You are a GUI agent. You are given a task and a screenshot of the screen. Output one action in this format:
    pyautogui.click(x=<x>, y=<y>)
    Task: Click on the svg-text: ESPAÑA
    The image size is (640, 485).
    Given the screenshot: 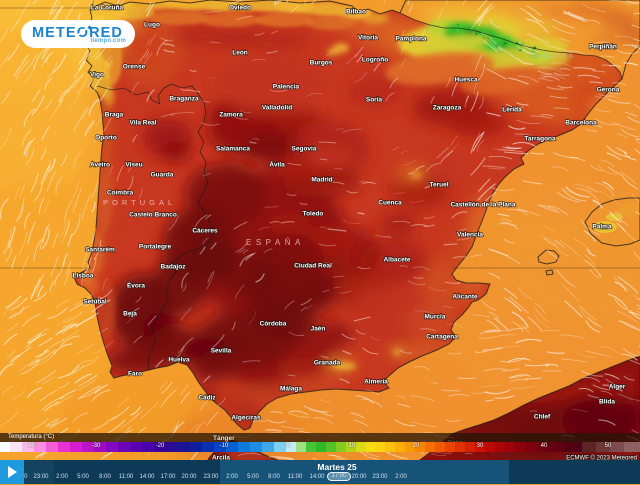 What is the action you would take?
    pyautogui.click(x=275, y=242)
    